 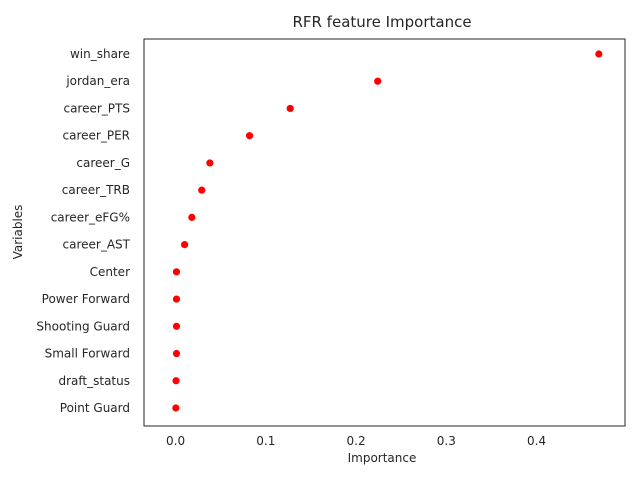 I want to click on x-axis-label: Importance, so click(x=382, y=458).